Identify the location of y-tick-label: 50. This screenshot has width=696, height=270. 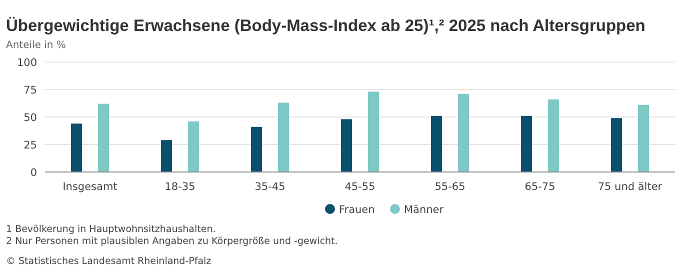
(30, 118).